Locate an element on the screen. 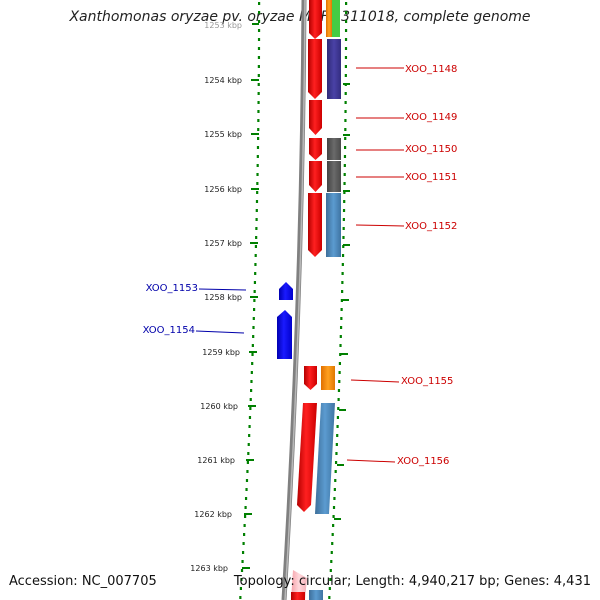  accession-text: Accession: NC_007705 is located at coordinates (83, 581).